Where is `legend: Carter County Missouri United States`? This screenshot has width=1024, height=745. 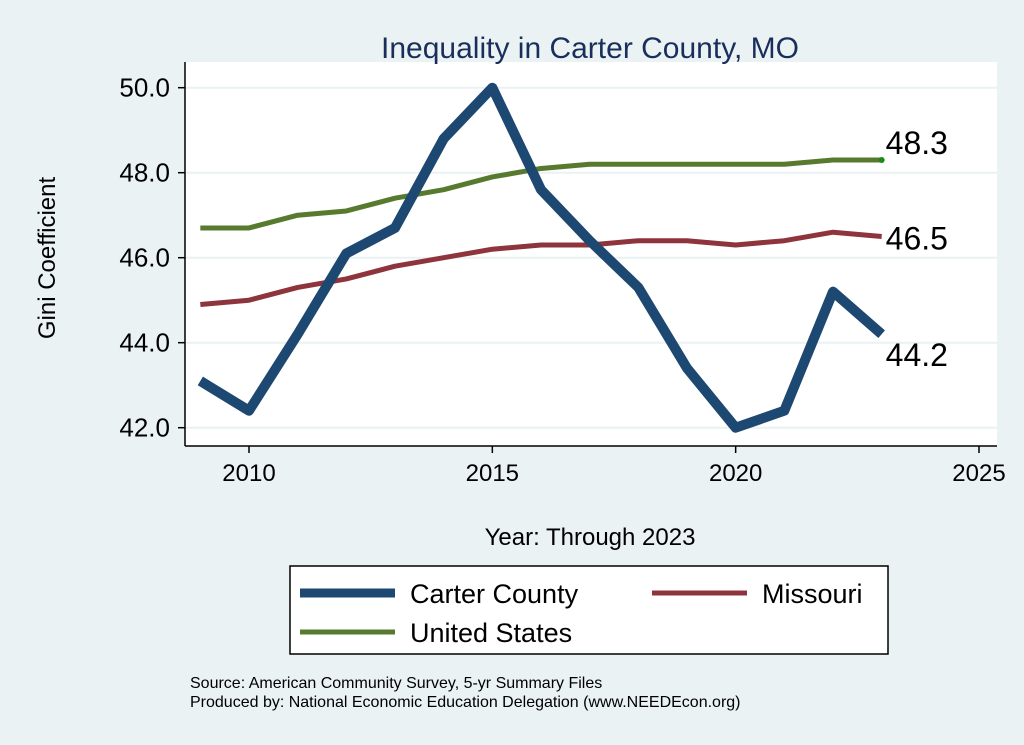 legend: Carter County Missouri United States is located at coordinates (589, 610).